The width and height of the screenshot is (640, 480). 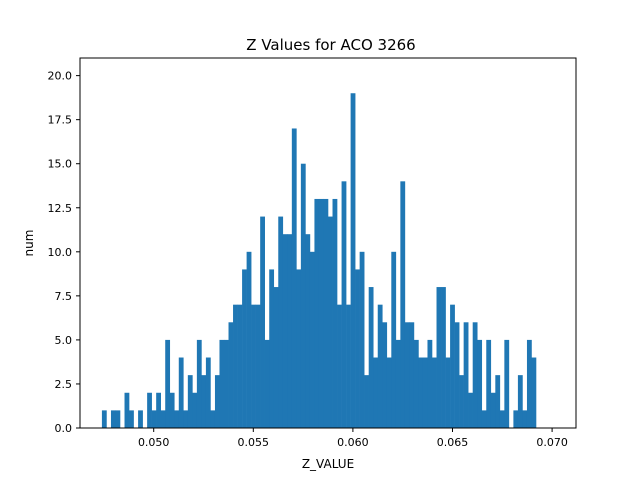 What do you see at coordinates (353, 442) in the screenshot?
I see `x-tick-label: 0.060` at bounding box center [353, 442].